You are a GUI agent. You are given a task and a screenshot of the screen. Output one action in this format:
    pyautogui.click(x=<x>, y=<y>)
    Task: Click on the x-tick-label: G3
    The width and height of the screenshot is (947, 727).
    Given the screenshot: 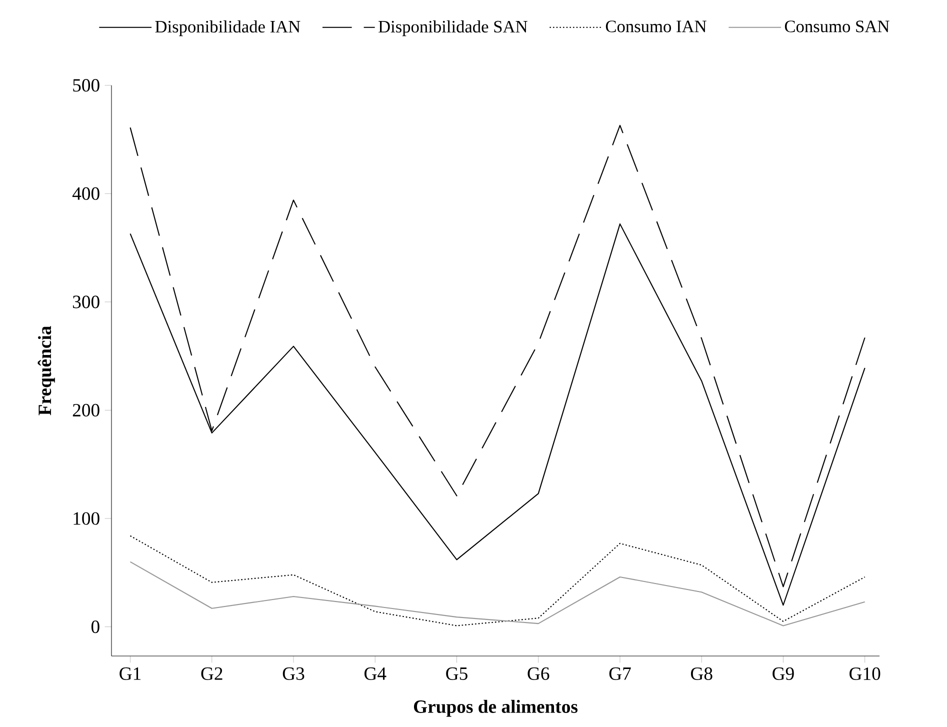 What is the action you would take?
    pyautogui.click(x=293, y=674)
    